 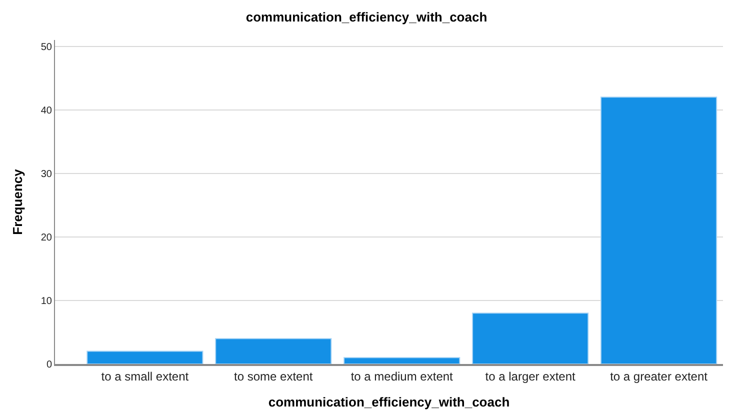 I want to click on x-tick-label: to a small extent, so click(x=145, y=376).